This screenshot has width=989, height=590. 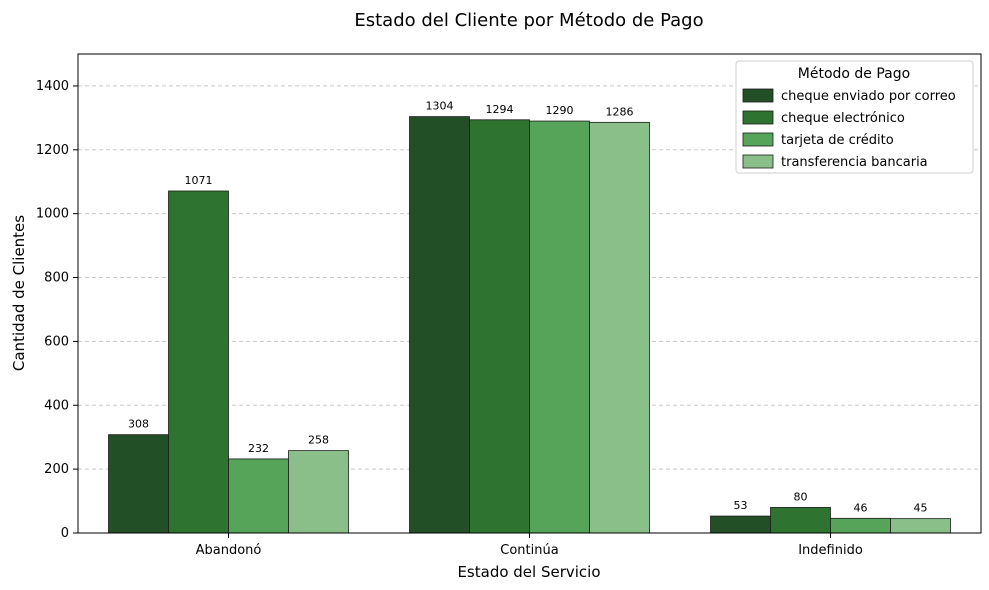 What do you see at coordinates (854, 74) in the screenshot?
I see `legend-title: Método de Pago` at bounding box center [854, 74].